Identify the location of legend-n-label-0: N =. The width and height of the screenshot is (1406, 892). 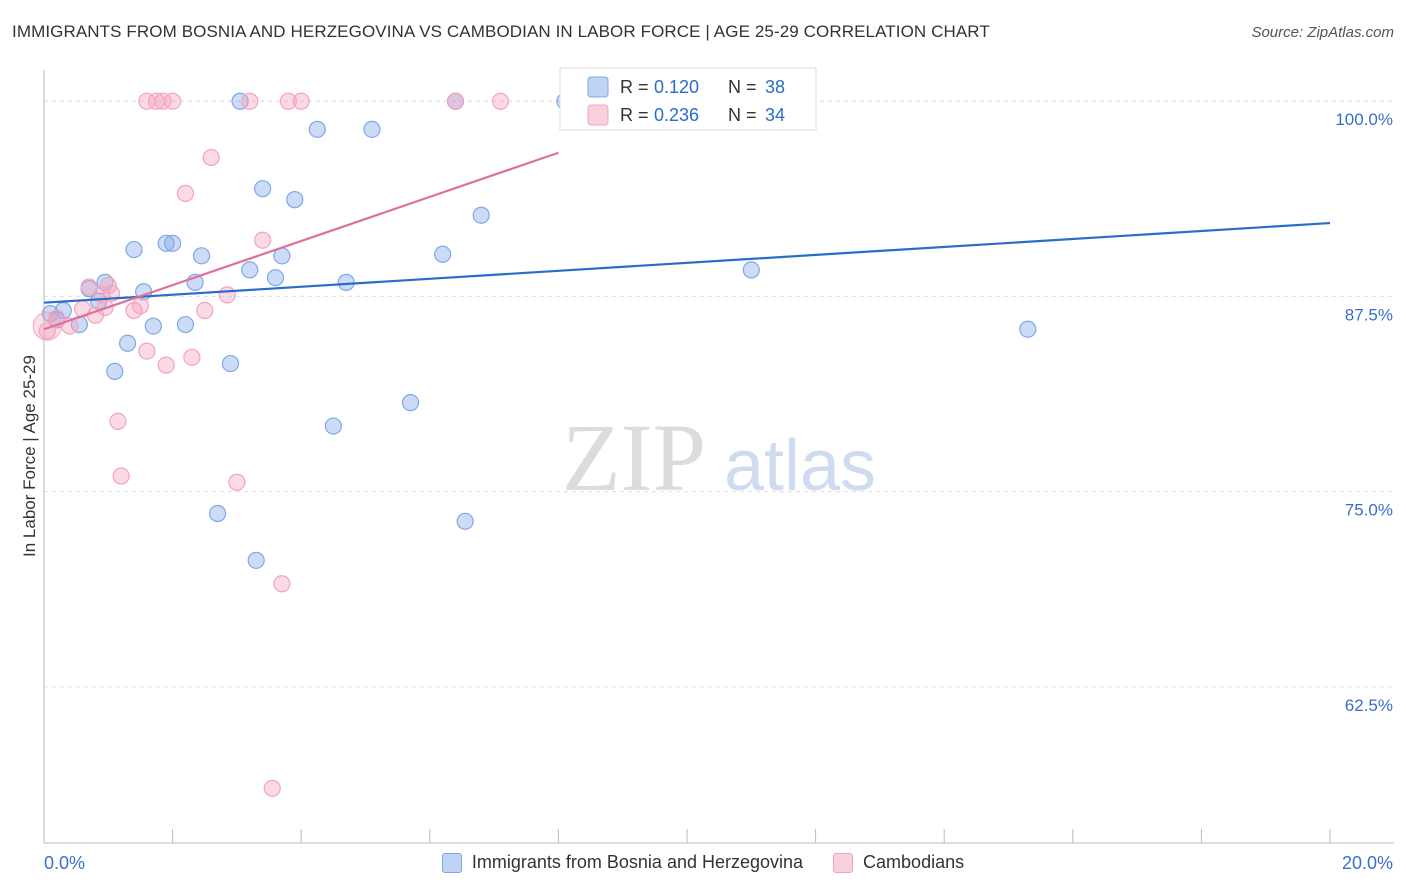
(742, 87).